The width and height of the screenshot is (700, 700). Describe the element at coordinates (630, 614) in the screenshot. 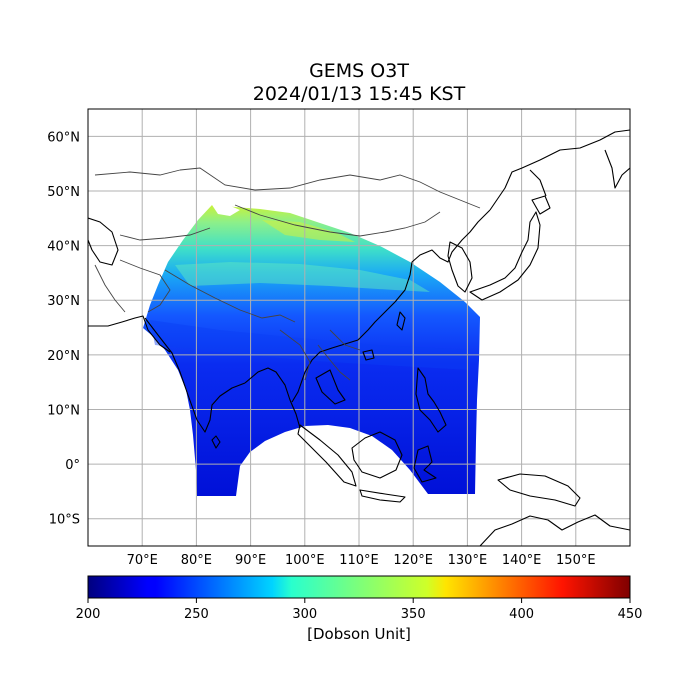

I see `colorbar-tick-label: 450` at that location.